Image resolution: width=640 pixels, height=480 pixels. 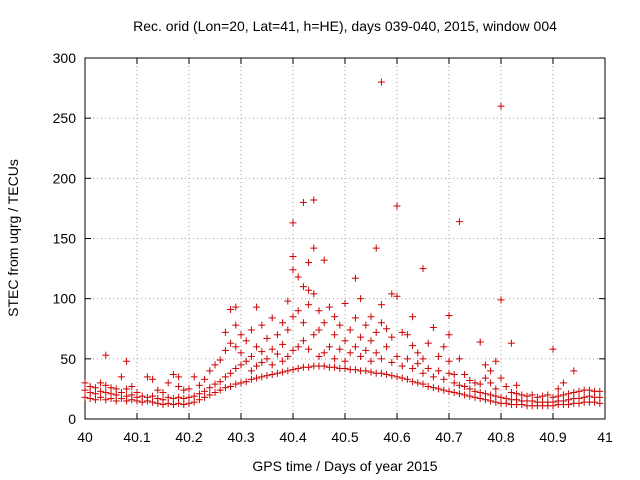 What do you see at coordinates (65, 239) in the screenshot?
I see `y-tick-label: 150` at bounding box center [65, 239].